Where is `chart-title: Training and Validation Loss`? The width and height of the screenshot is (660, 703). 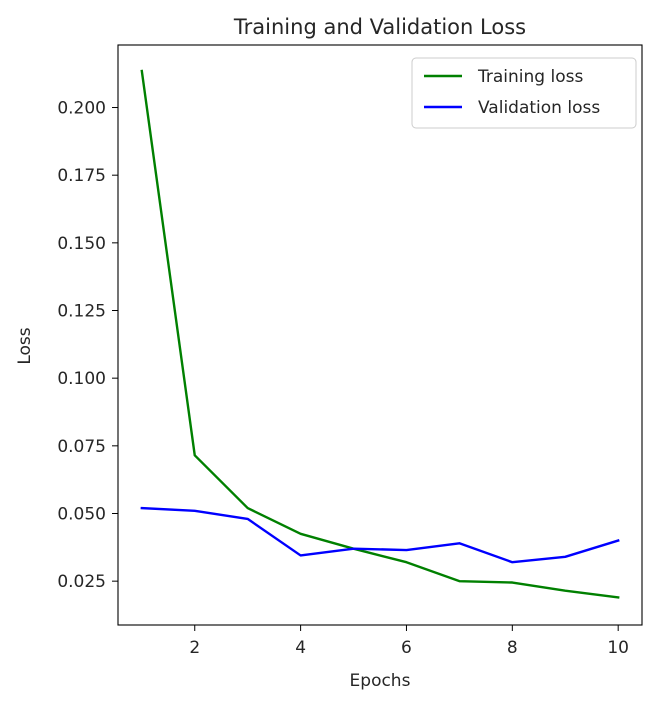
chart-title: Training and Validation Loss is located at coordinates (379, 27).